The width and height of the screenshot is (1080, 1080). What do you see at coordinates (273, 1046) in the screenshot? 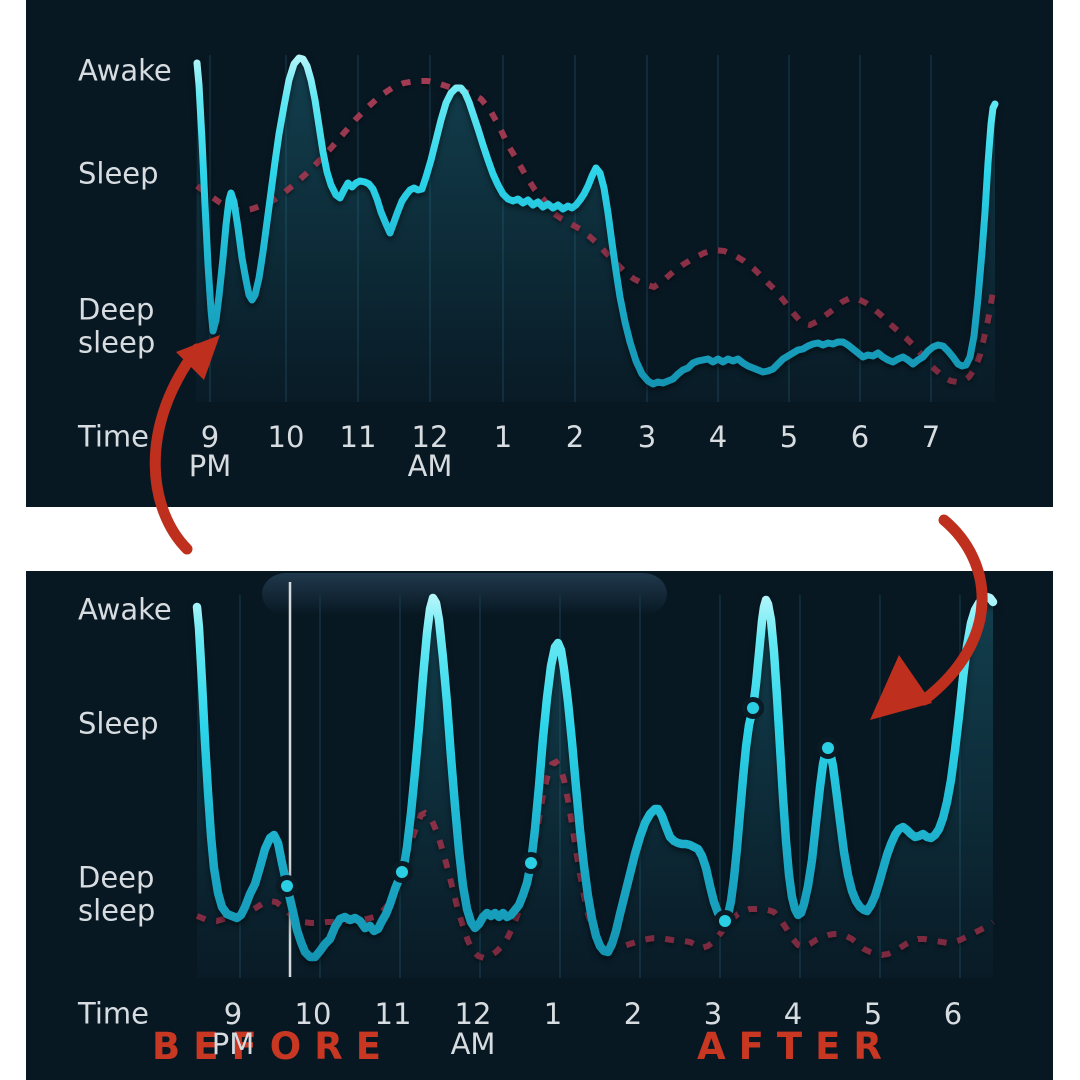
I see `before-label: BEFORE` at bounding box center [273, 1046].